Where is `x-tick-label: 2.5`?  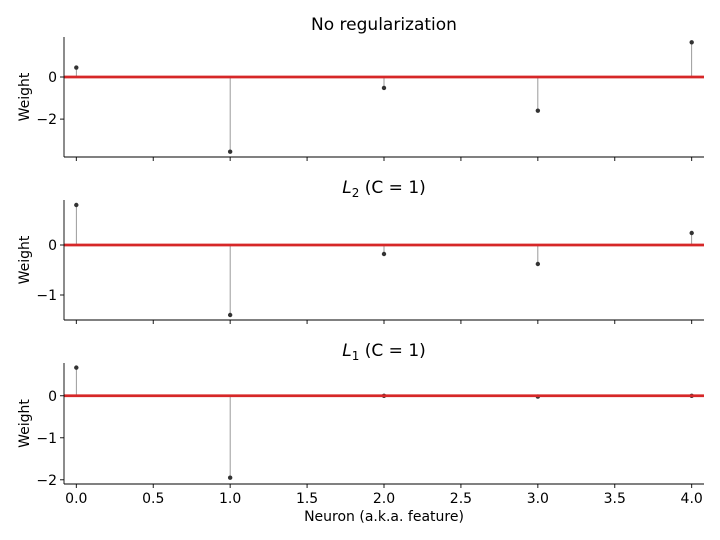 x-tick-label: 2.5 is located at coordinates (461, 499).